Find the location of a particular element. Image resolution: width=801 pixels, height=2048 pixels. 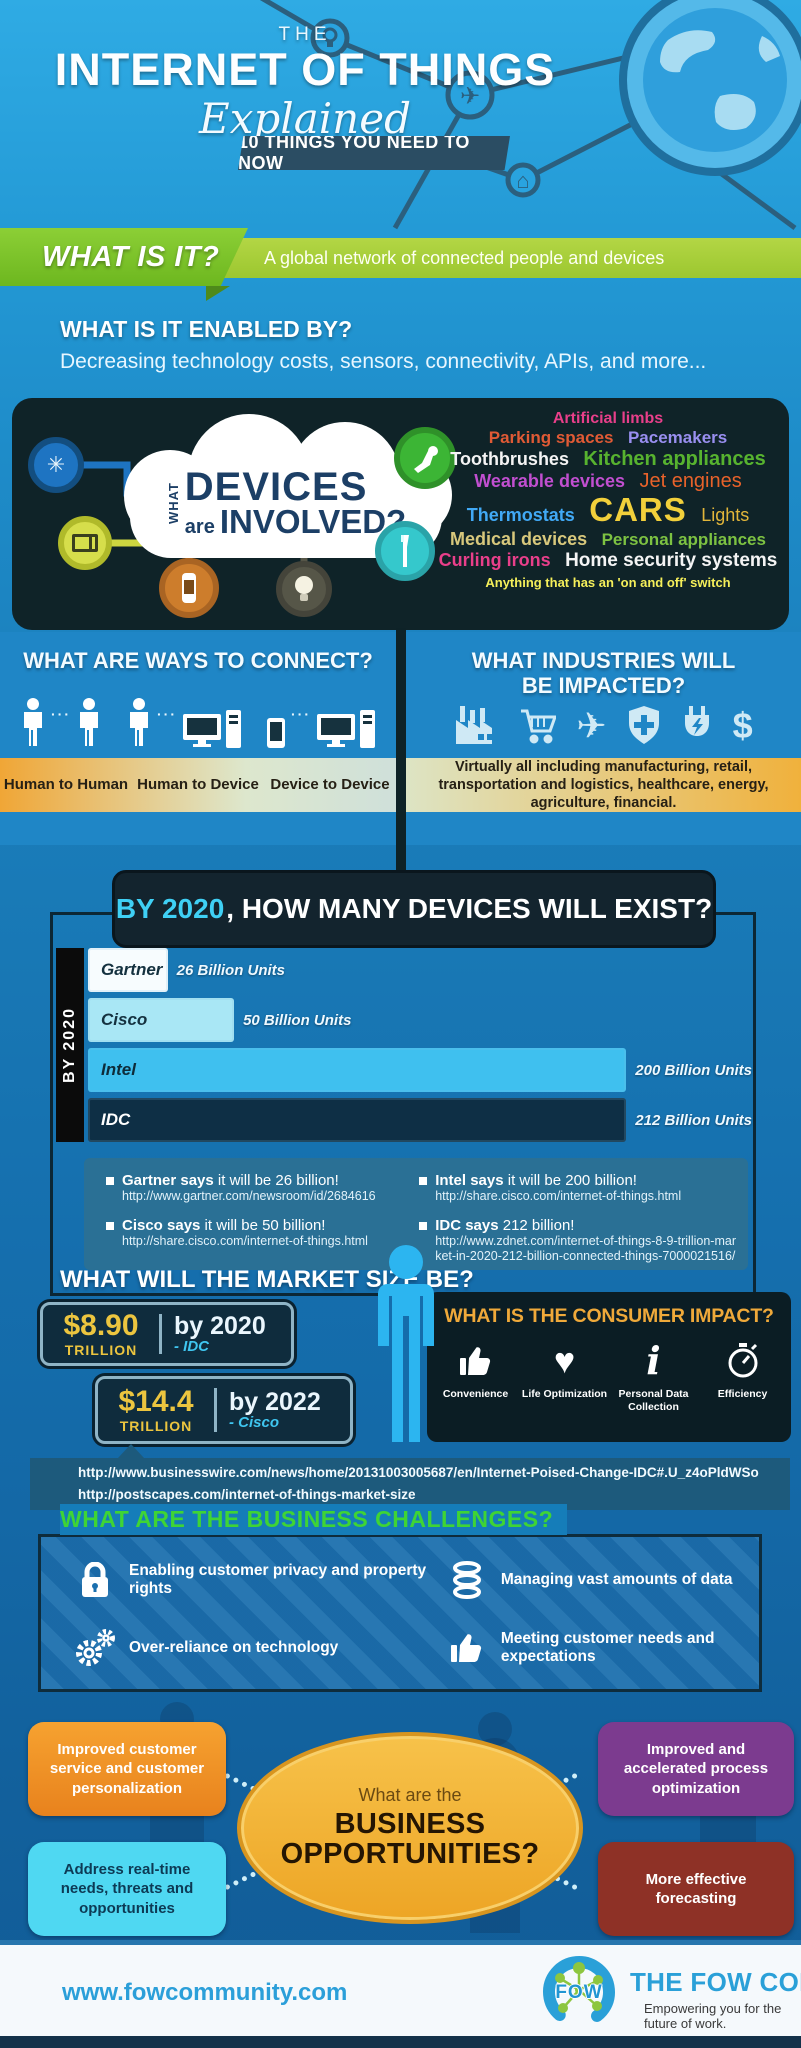

challenge-item: Meeting customer needs and expectations is located at coordinates (593, 1648).